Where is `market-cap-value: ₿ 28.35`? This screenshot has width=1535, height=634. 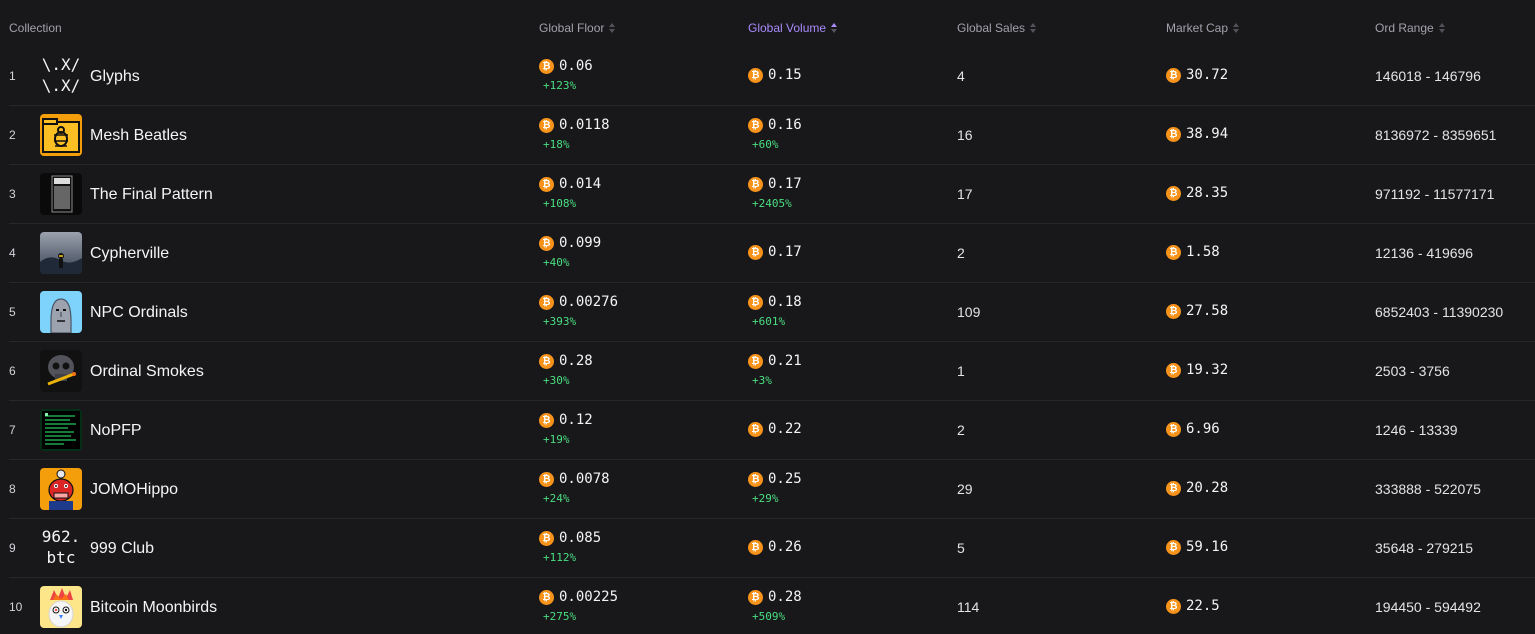 market-cap-value: ₿ 28.35 is located at coordinates (1197, 193).